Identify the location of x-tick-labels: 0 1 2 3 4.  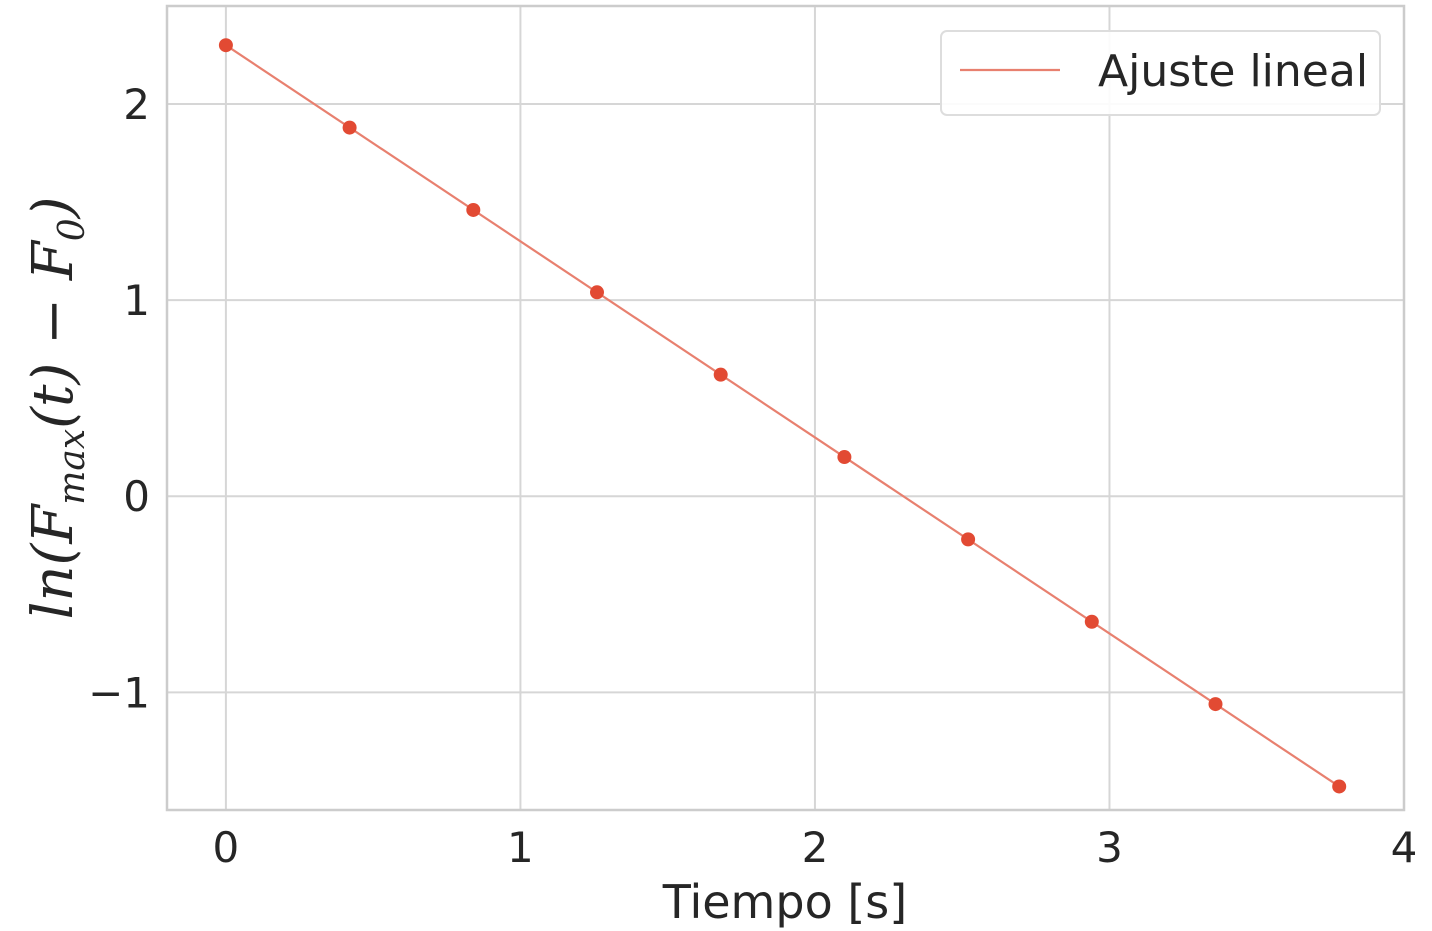
(815, 847).